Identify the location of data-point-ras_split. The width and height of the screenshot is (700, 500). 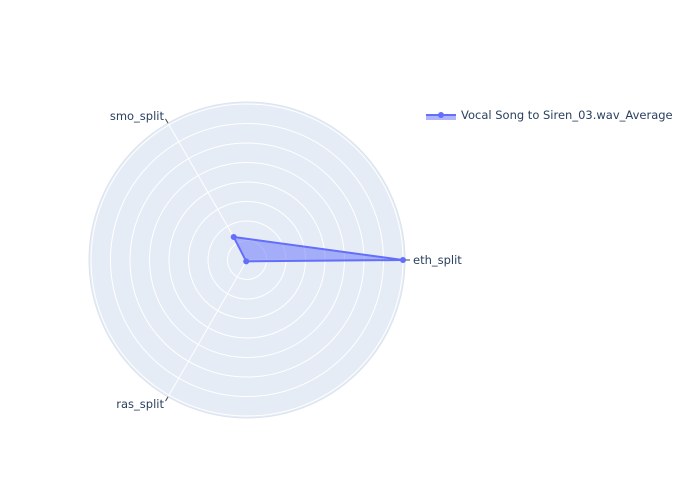
(246, 261).